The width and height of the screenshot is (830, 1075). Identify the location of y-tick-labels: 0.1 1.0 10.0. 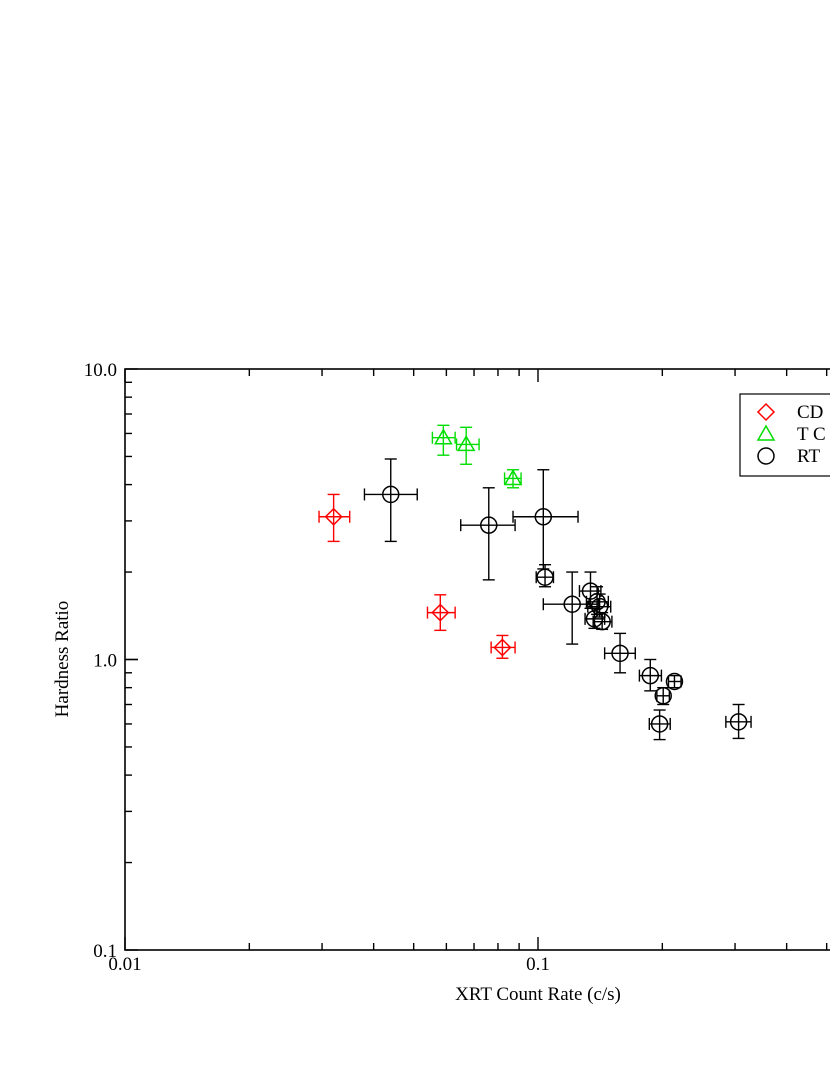
(100, 661).